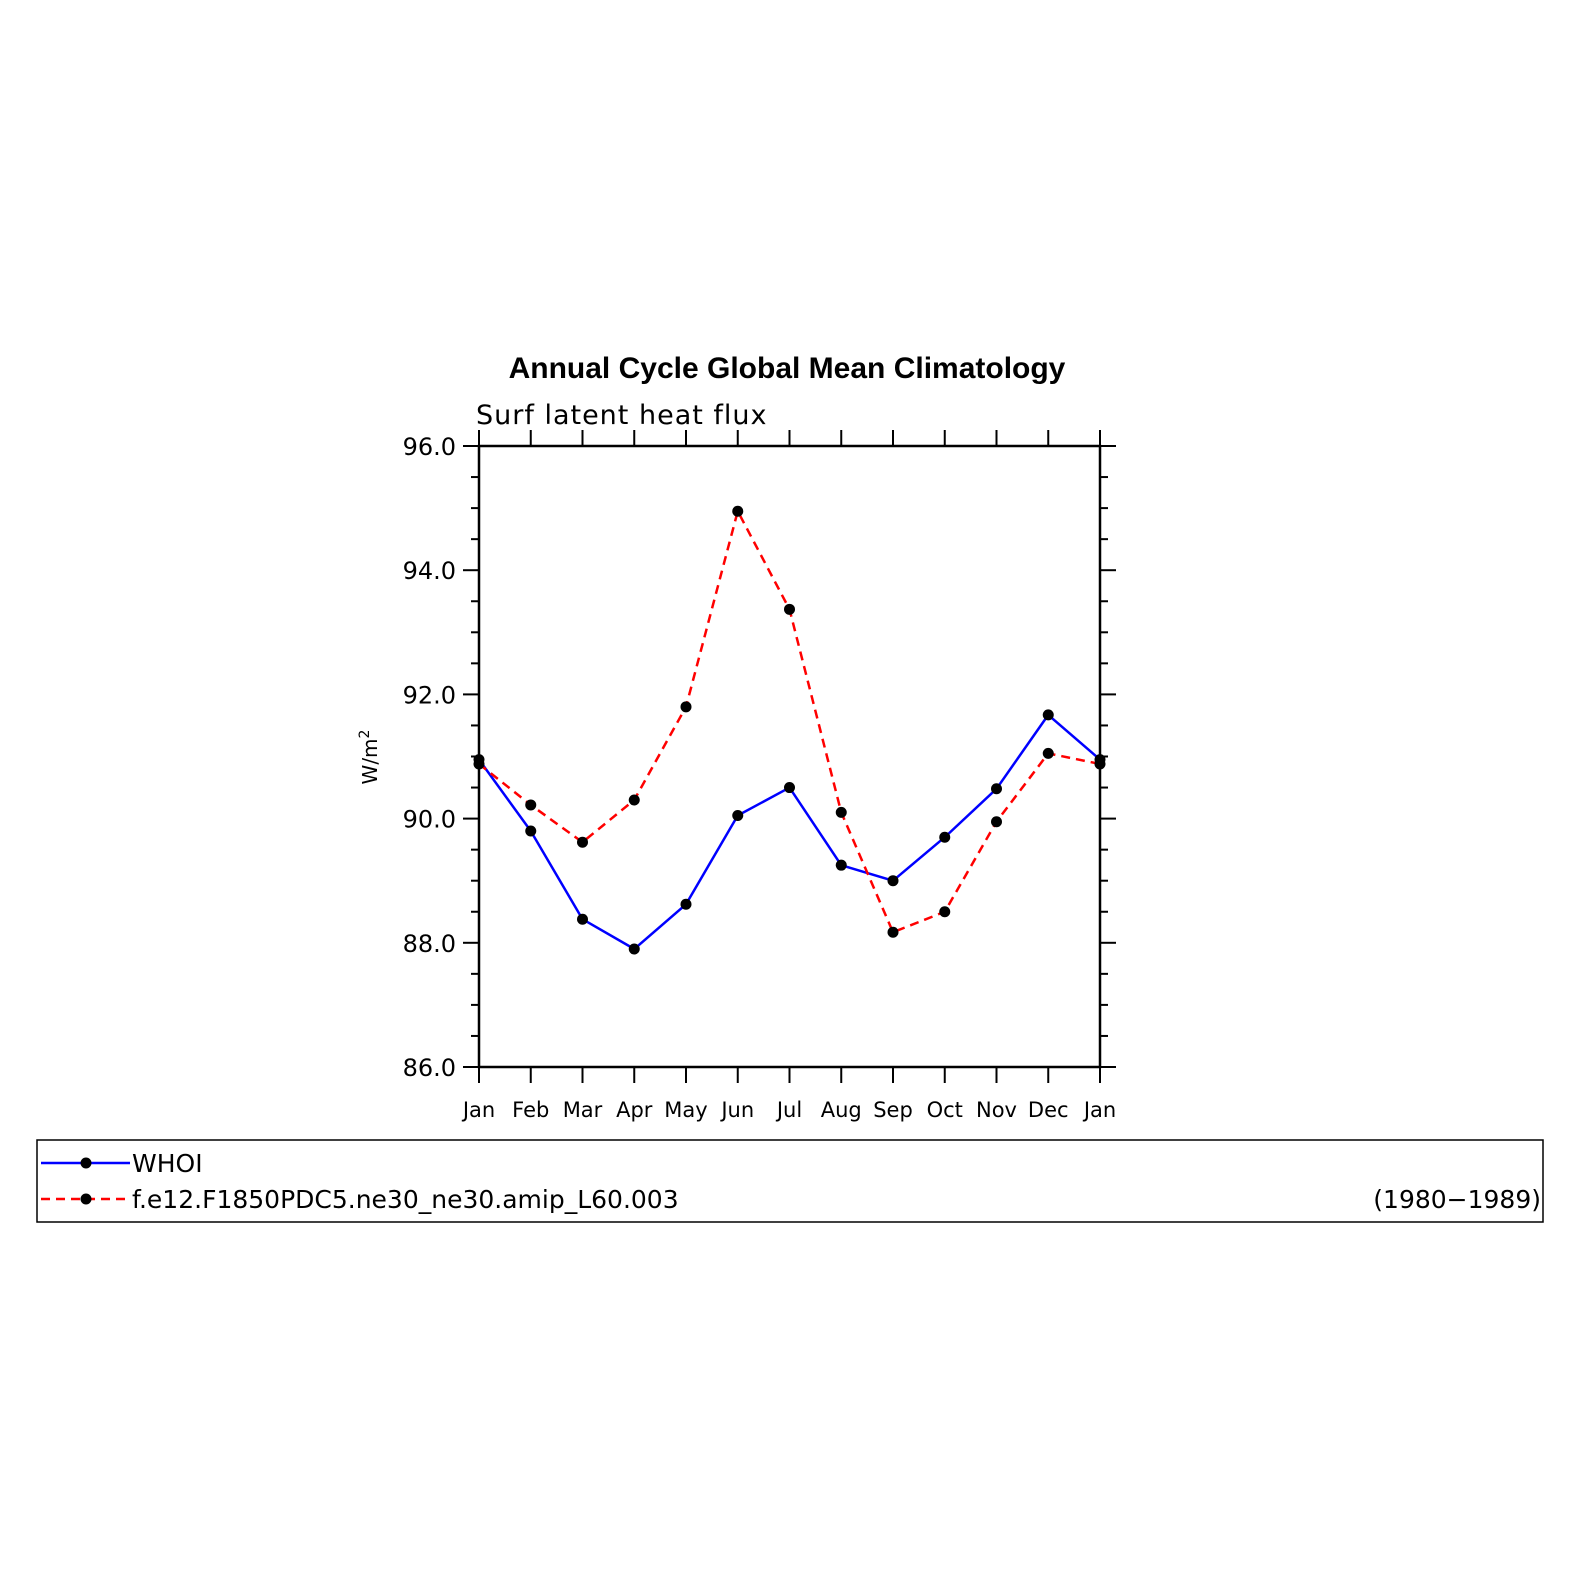 The width and height of the screenshot is (1575, 1575). What do you see at coordinates (996, 1110) in the screenshot?
I see `x-tick-label: Nov` at bounding box center [996, 1110].